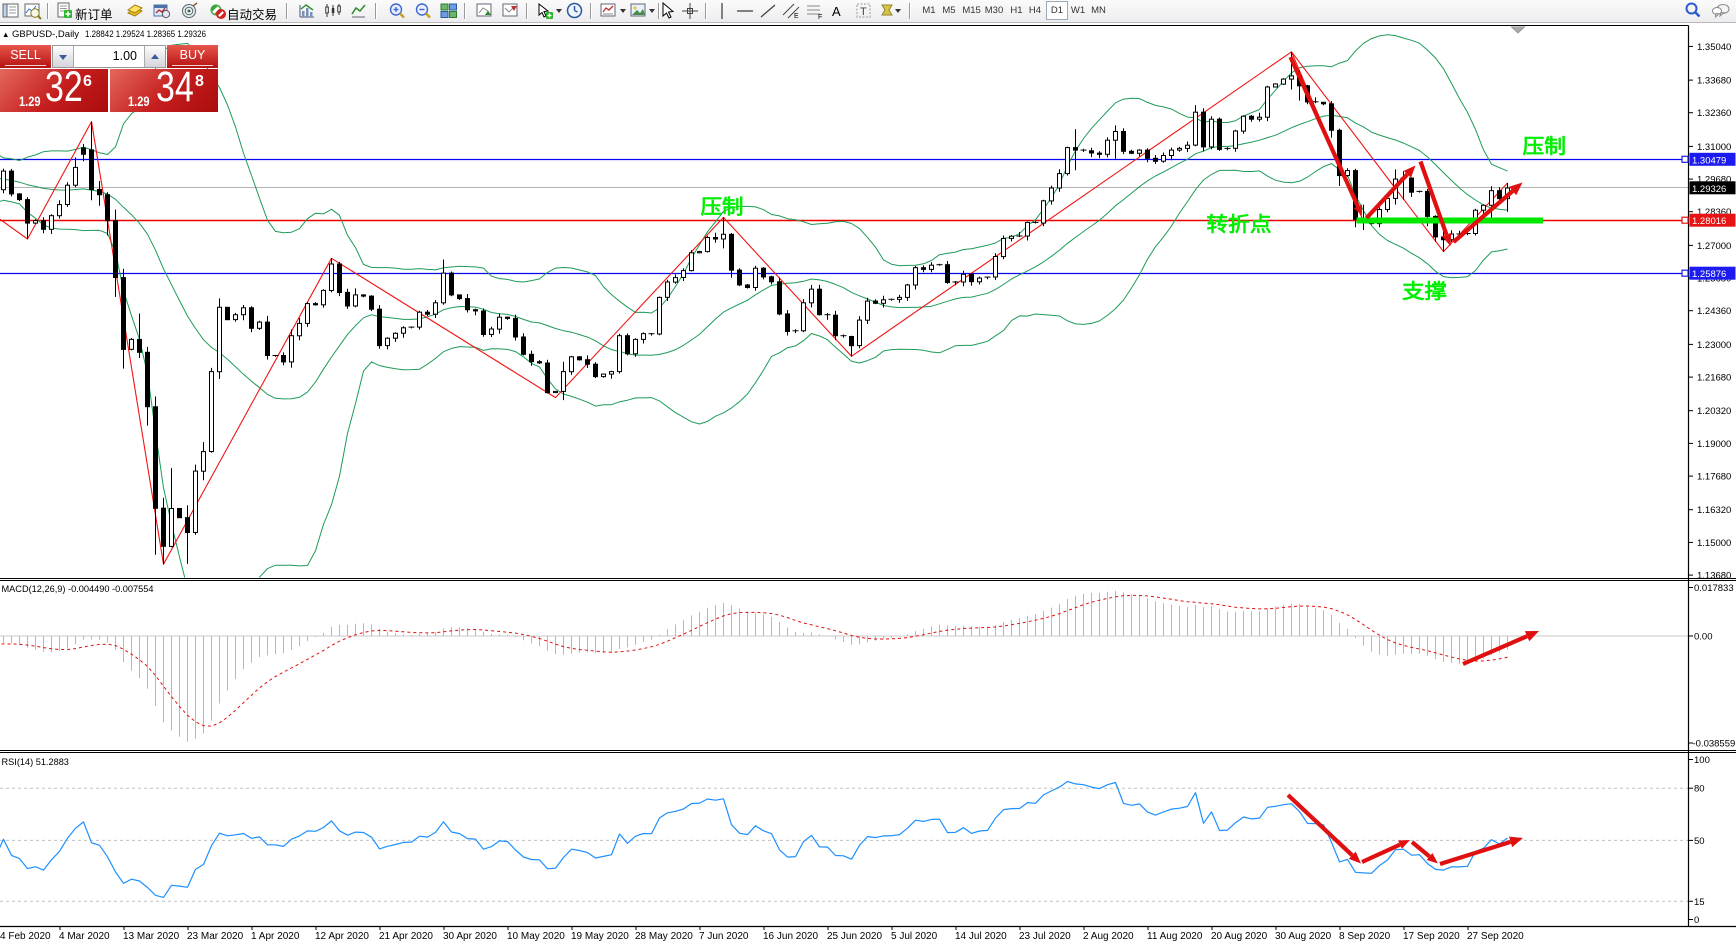  Describe the element at coordinates (25, 936) in the screenshot. I see `svg-text: 4 Feb 2020` at that location.